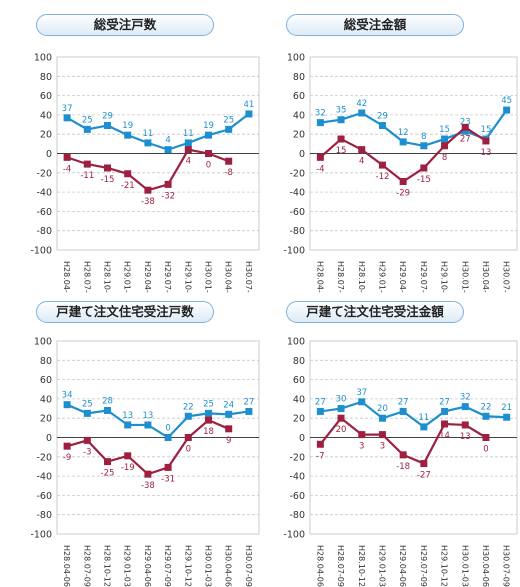  Describe the element at coordinates (167, 566) in the screenshot. I see `x-tick-label: H29.07-09` at that location.